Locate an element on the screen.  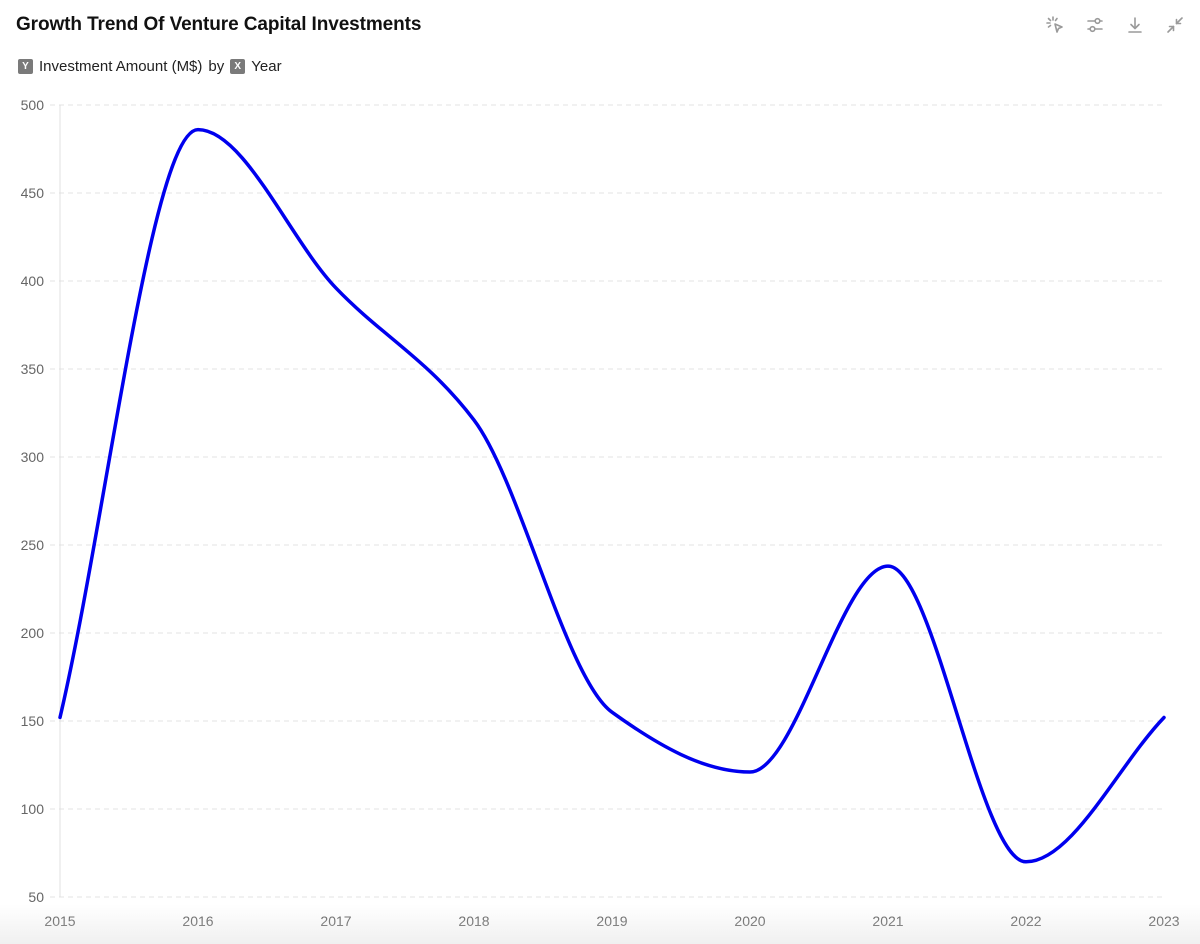
download-icon is located at coordinates (1135, 25).